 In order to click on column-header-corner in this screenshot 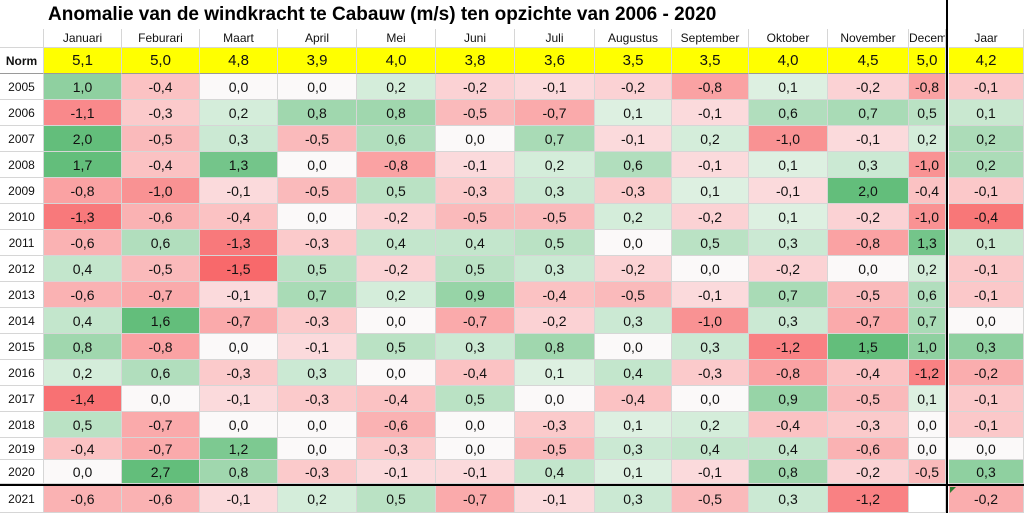, I will do `click(22, 38)`.